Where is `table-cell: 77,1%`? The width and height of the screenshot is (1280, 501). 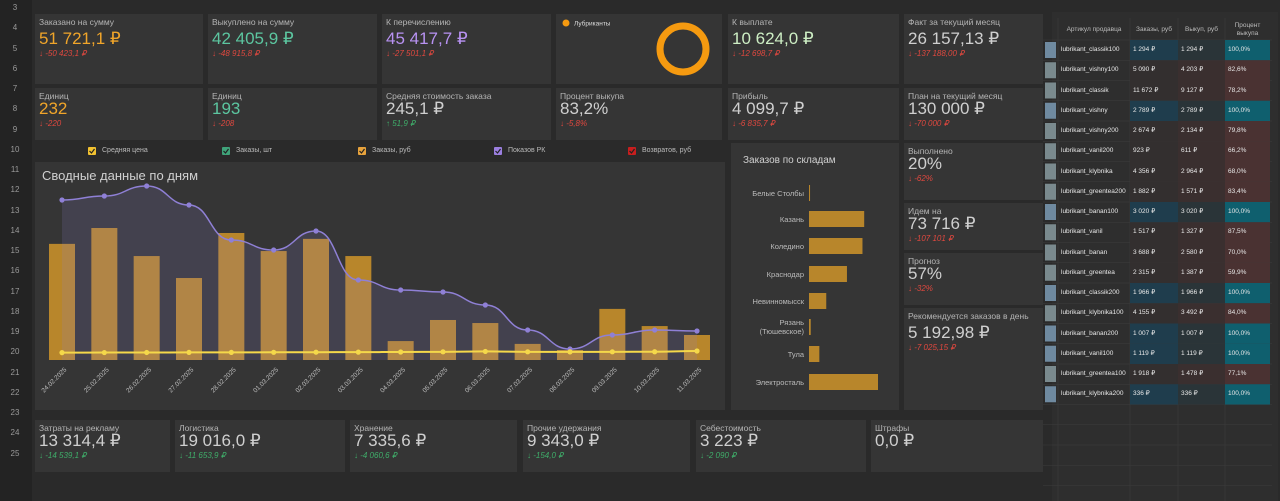 table-cell: 77,1% is located at coordinates (1237, 373).